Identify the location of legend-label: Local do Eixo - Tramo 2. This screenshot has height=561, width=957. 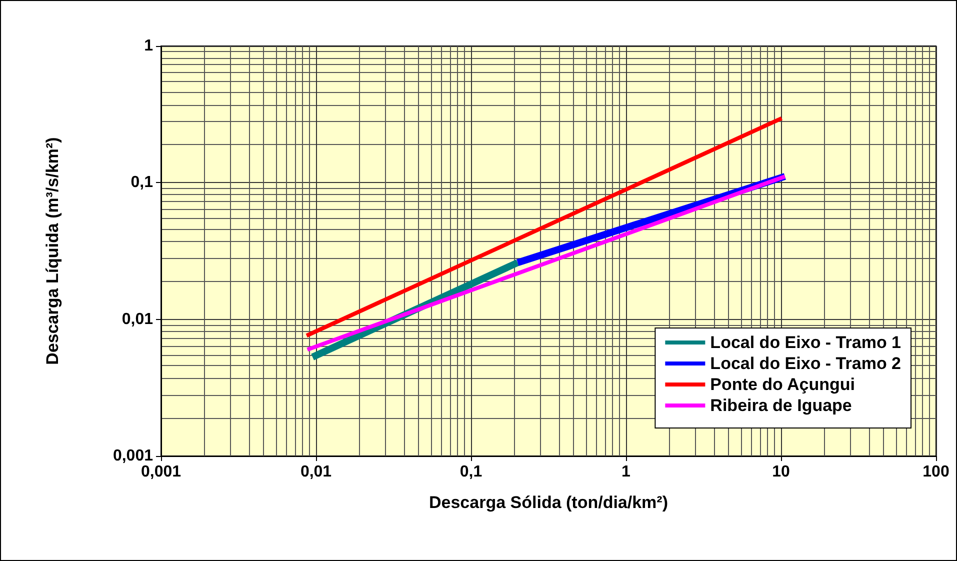
(806, 363).